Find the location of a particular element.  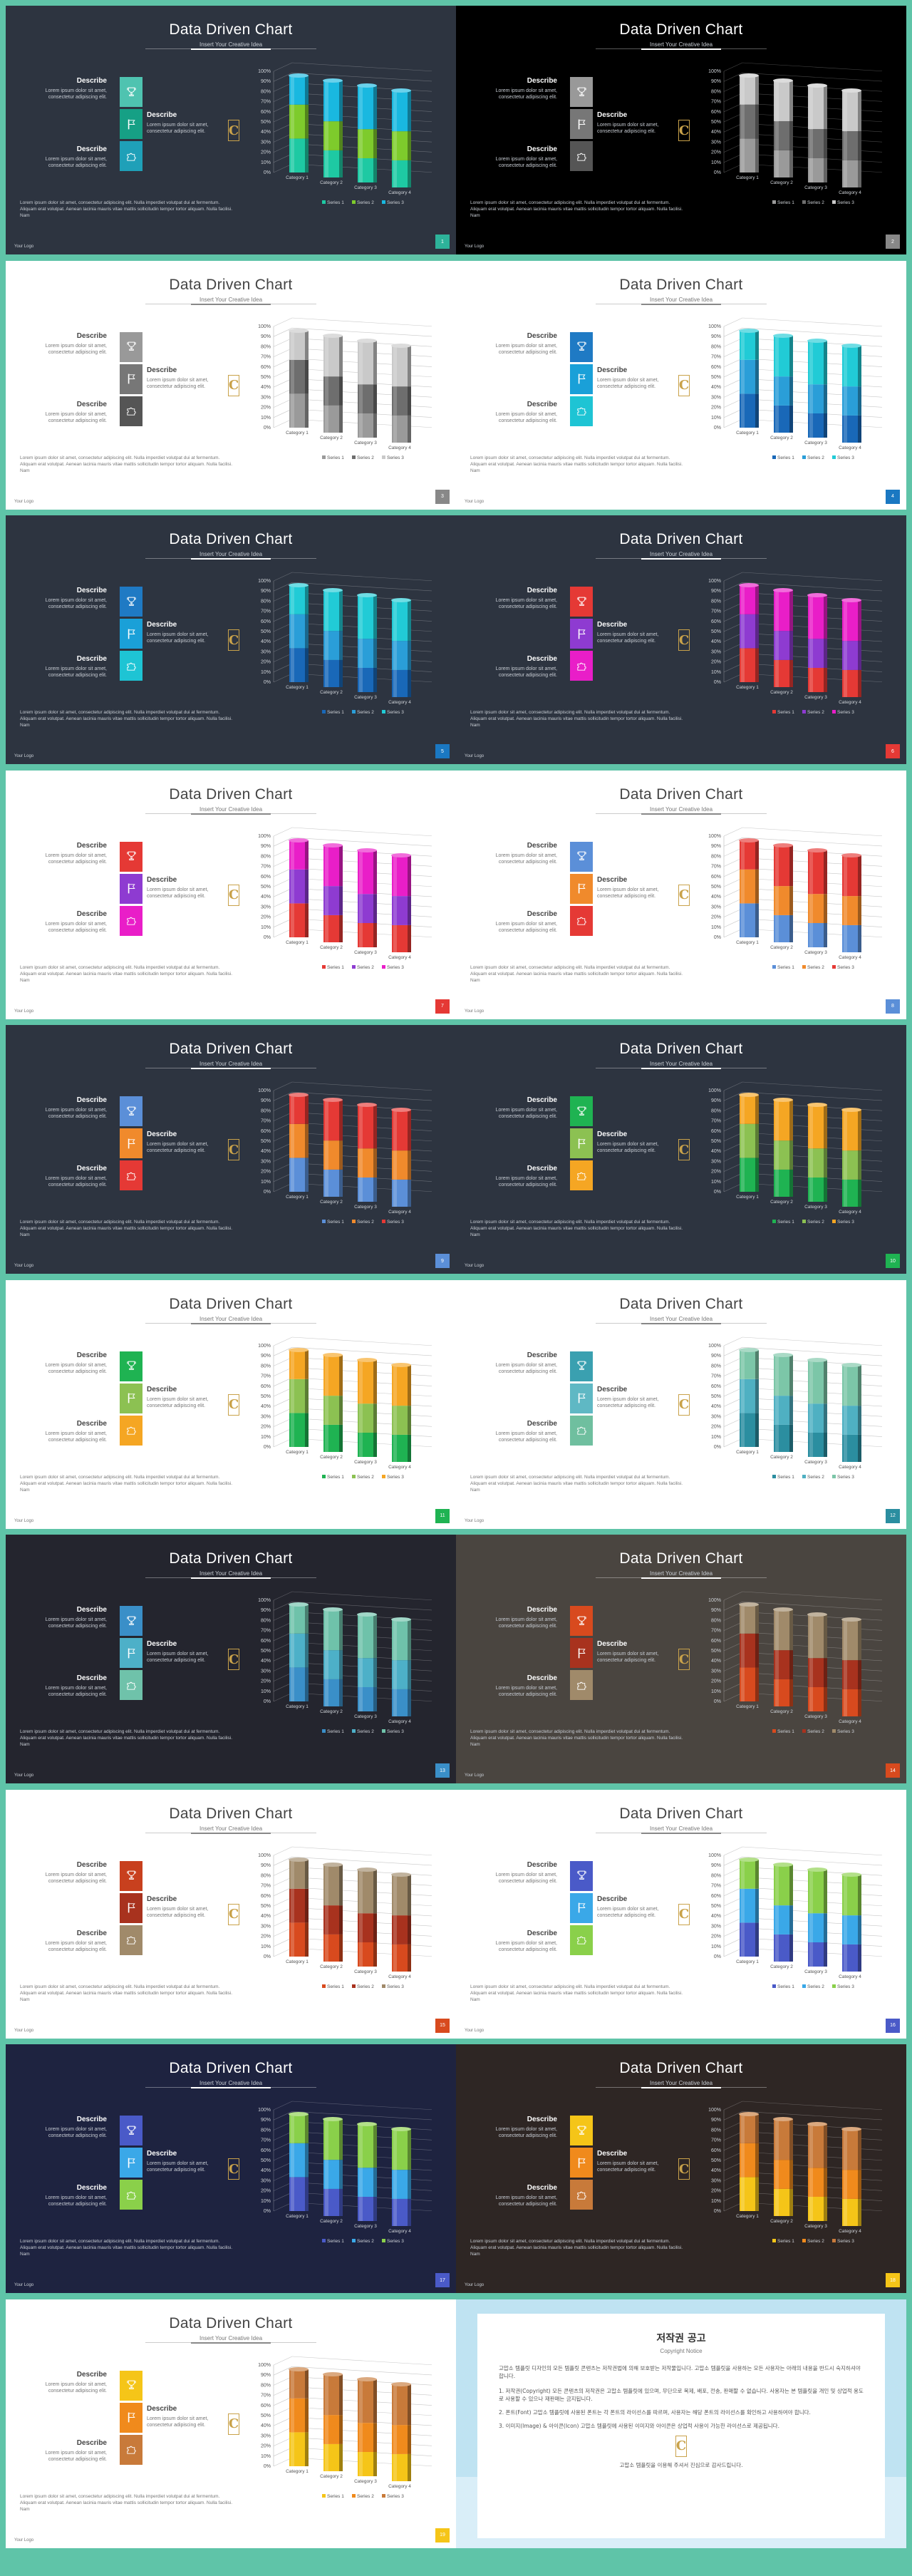

y-tick-label: 30% is located at coordinates (716, 142).